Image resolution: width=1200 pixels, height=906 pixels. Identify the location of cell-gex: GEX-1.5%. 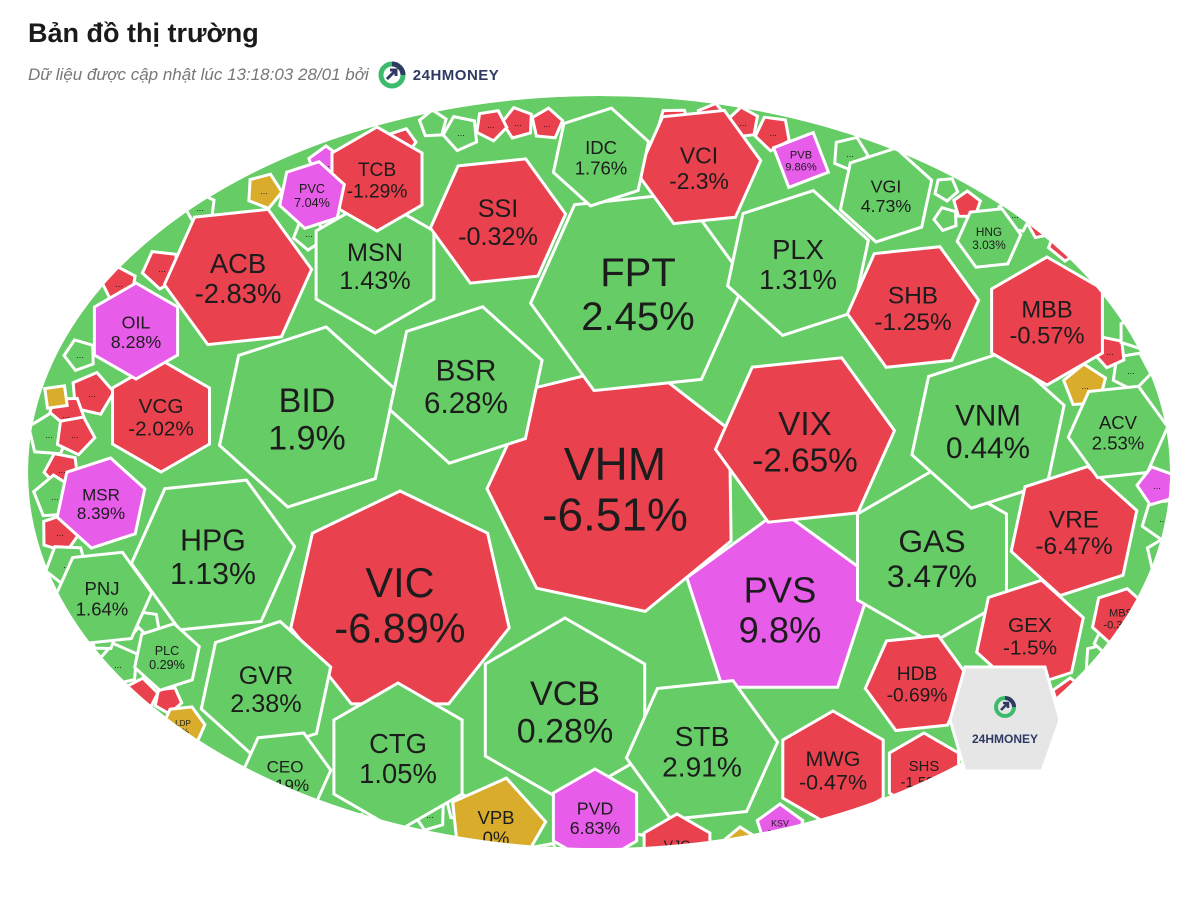
(1030, 635).